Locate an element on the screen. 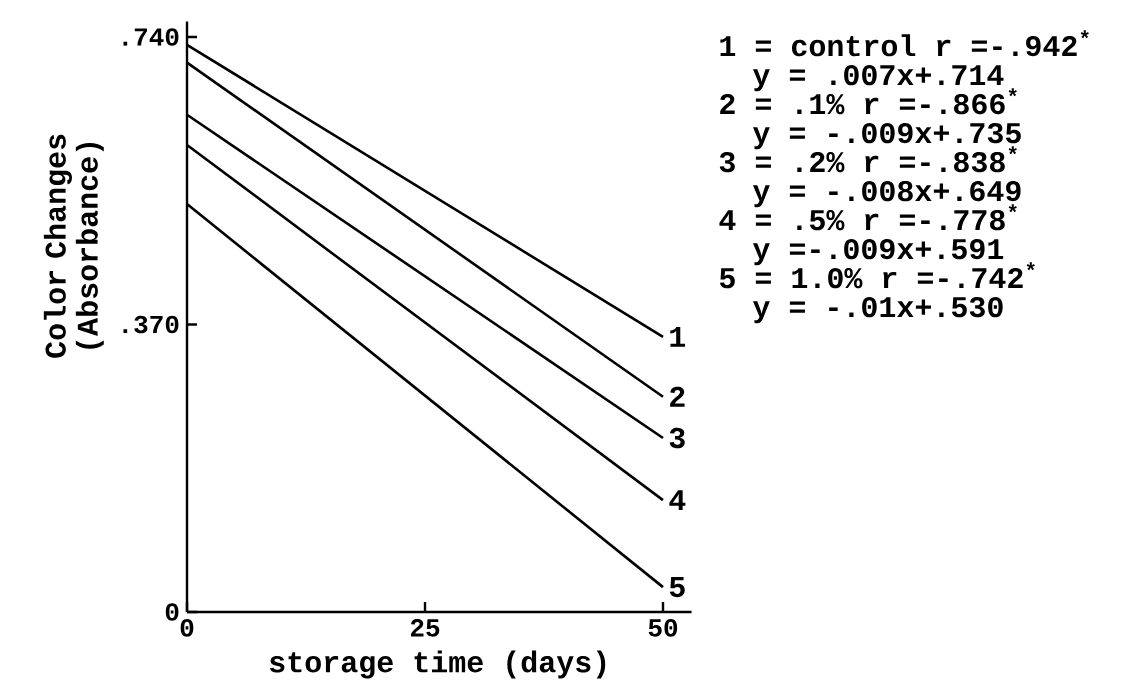 The height and width of the screenshot is (692, 1139). y-tick-label: .370 is located at coordinates (151, 324).